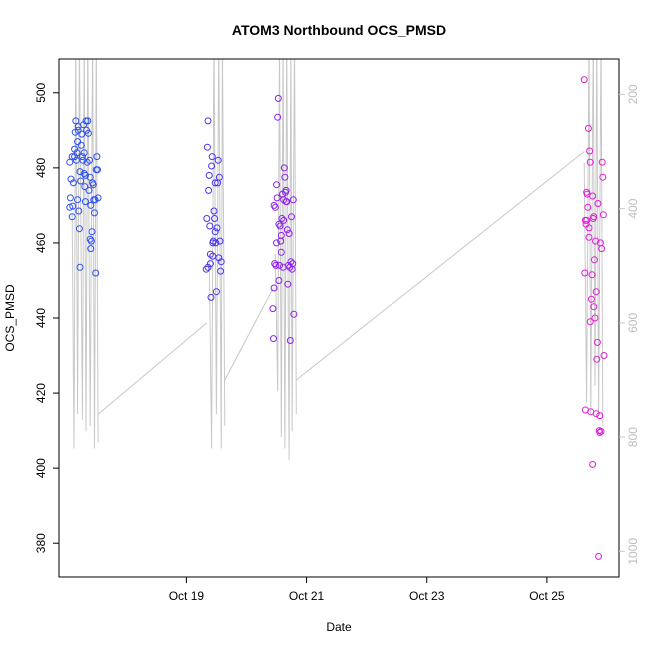  I want to click on y-tick-label: 400, so click(41, 468).